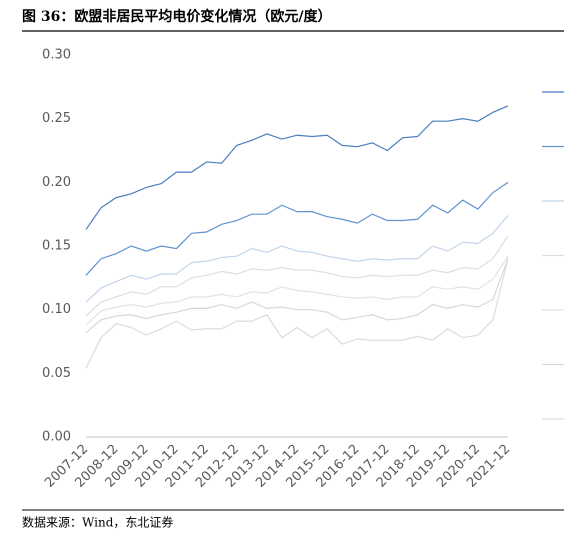  Describe the element at coordinates (56, 55) in the screenshot. I see `y-tick-label: 0.30` at that location.